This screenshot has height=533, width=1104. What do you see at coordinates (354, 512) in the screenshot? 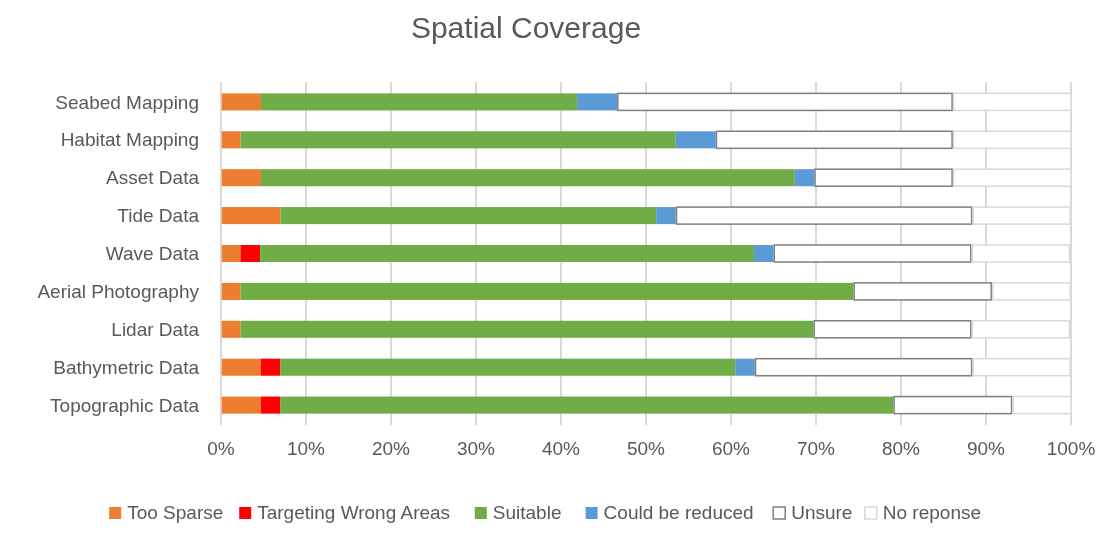
I see `legend-label: Targeting Wrong Areas` at bounding box center [354, 512].